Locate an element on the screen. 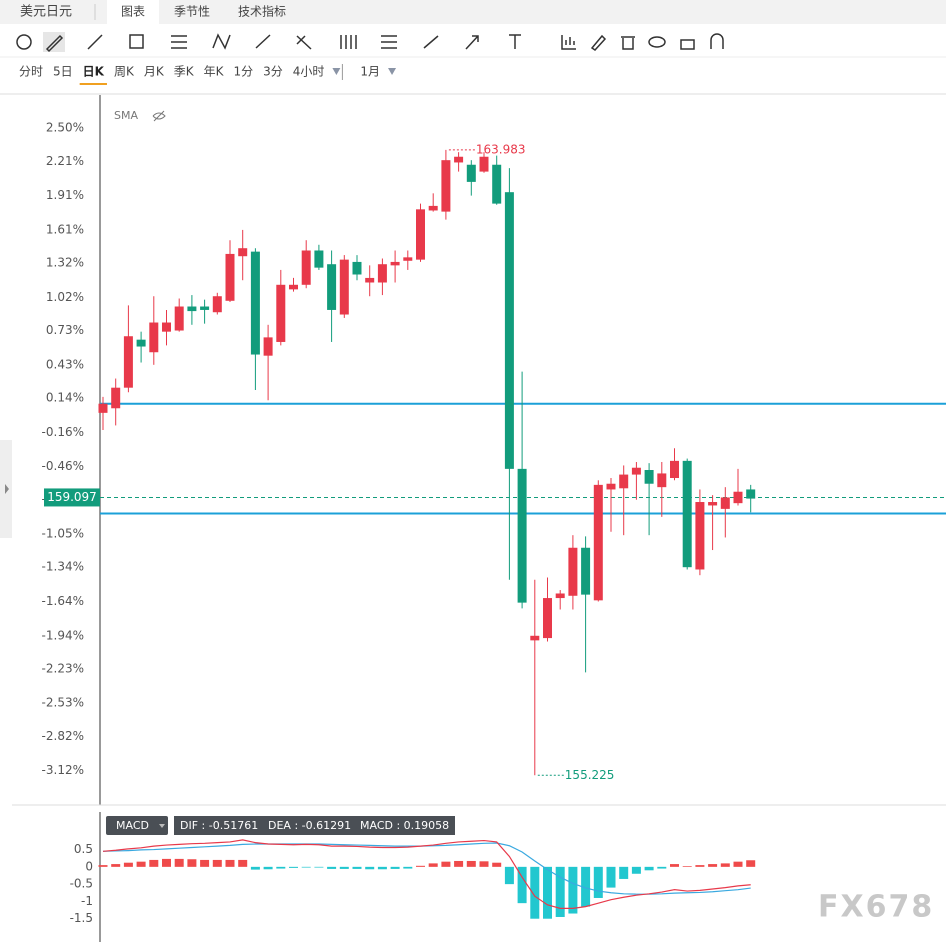 The width and height of the screenshot is (946, 942). indicator-select is located at coordinates (137, 825).